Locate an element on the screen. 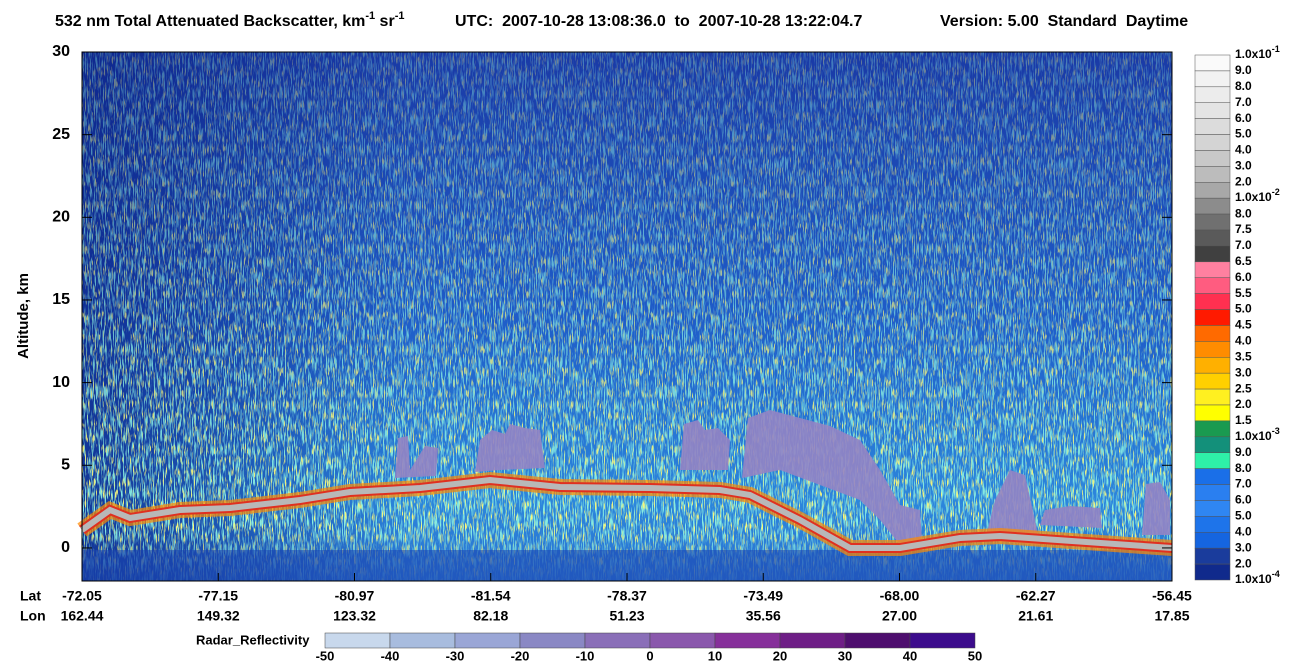 The width and height of the screenshot is (1300, 667). colorbar-label: 4.5 is located at coordinates (1243, 325).